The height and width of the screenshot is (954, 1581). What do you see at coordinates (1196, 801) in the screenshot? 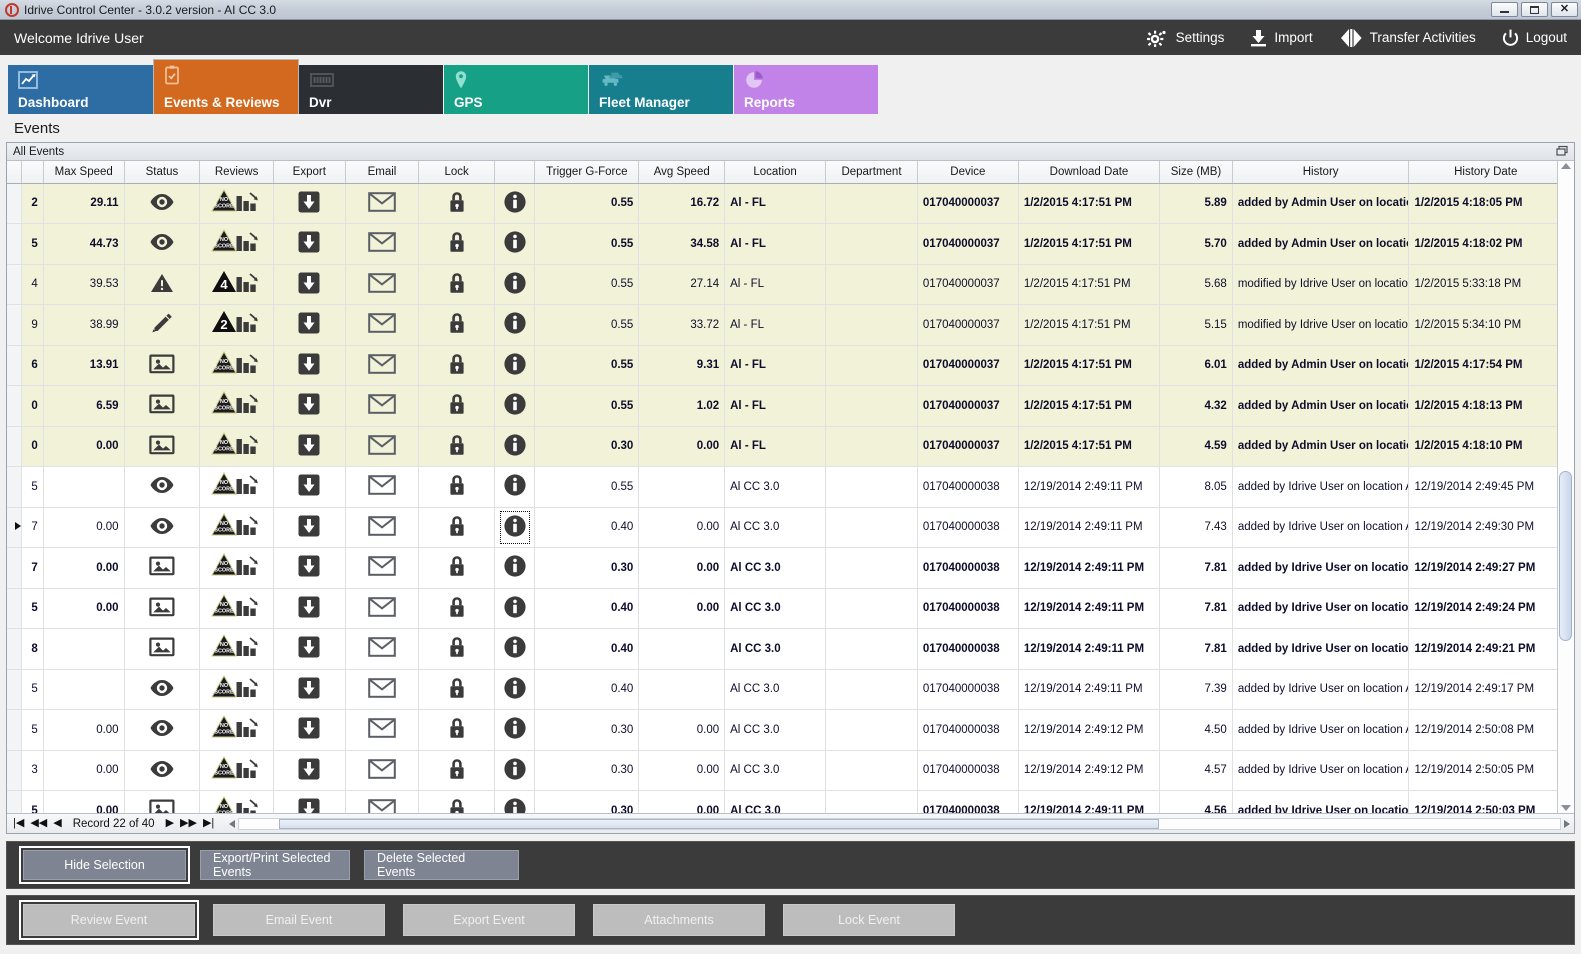
I see `cell-size: 4.56` at bounding box center [1196, 801].